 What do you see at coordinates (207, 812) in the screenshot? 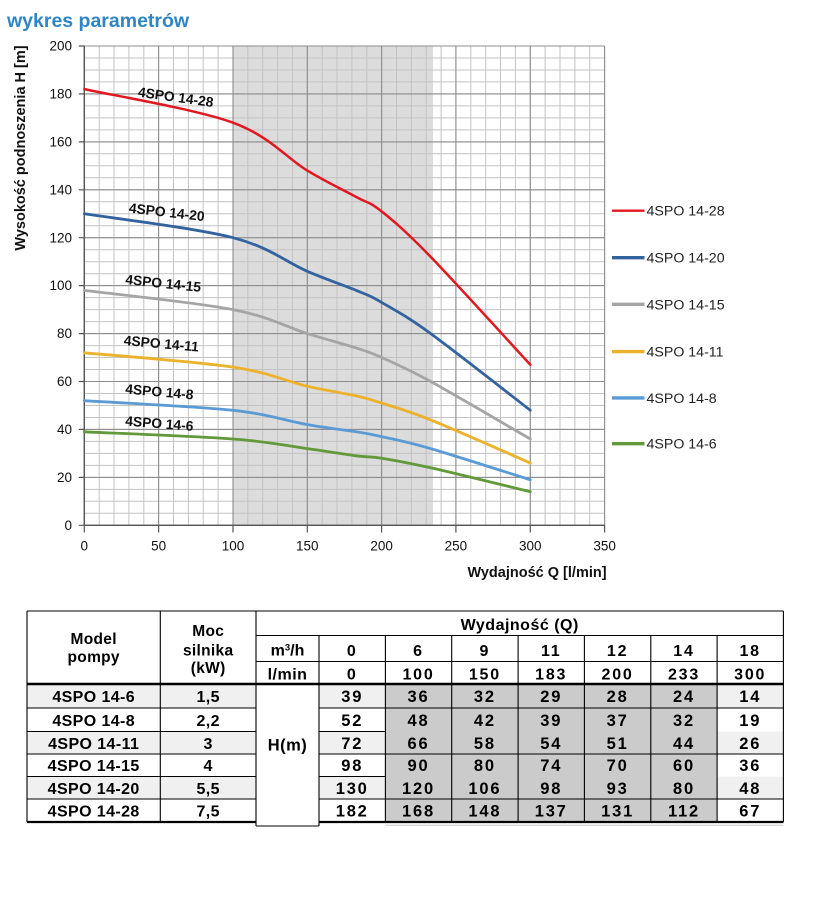
I see `svg-text: 7,5` at bounding box center [207, 812].